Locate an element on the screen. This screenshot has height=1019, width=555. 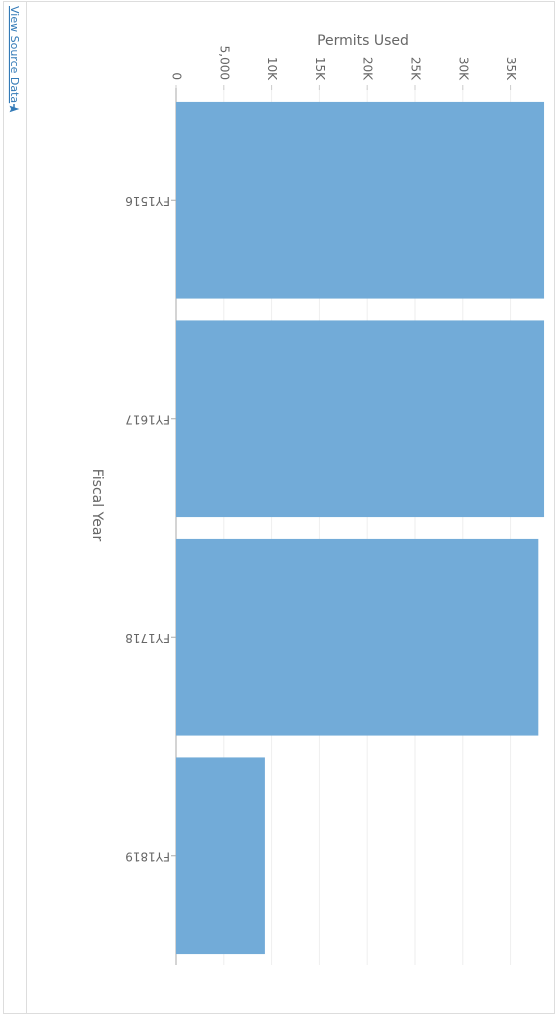
x-tick-label: 15K is located at coordinates (320, 69).